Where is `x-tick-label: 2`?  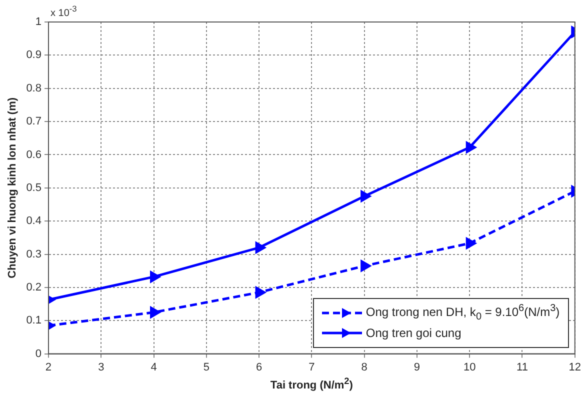 x-tick-label: 2 is located at coordinates (48, 367).